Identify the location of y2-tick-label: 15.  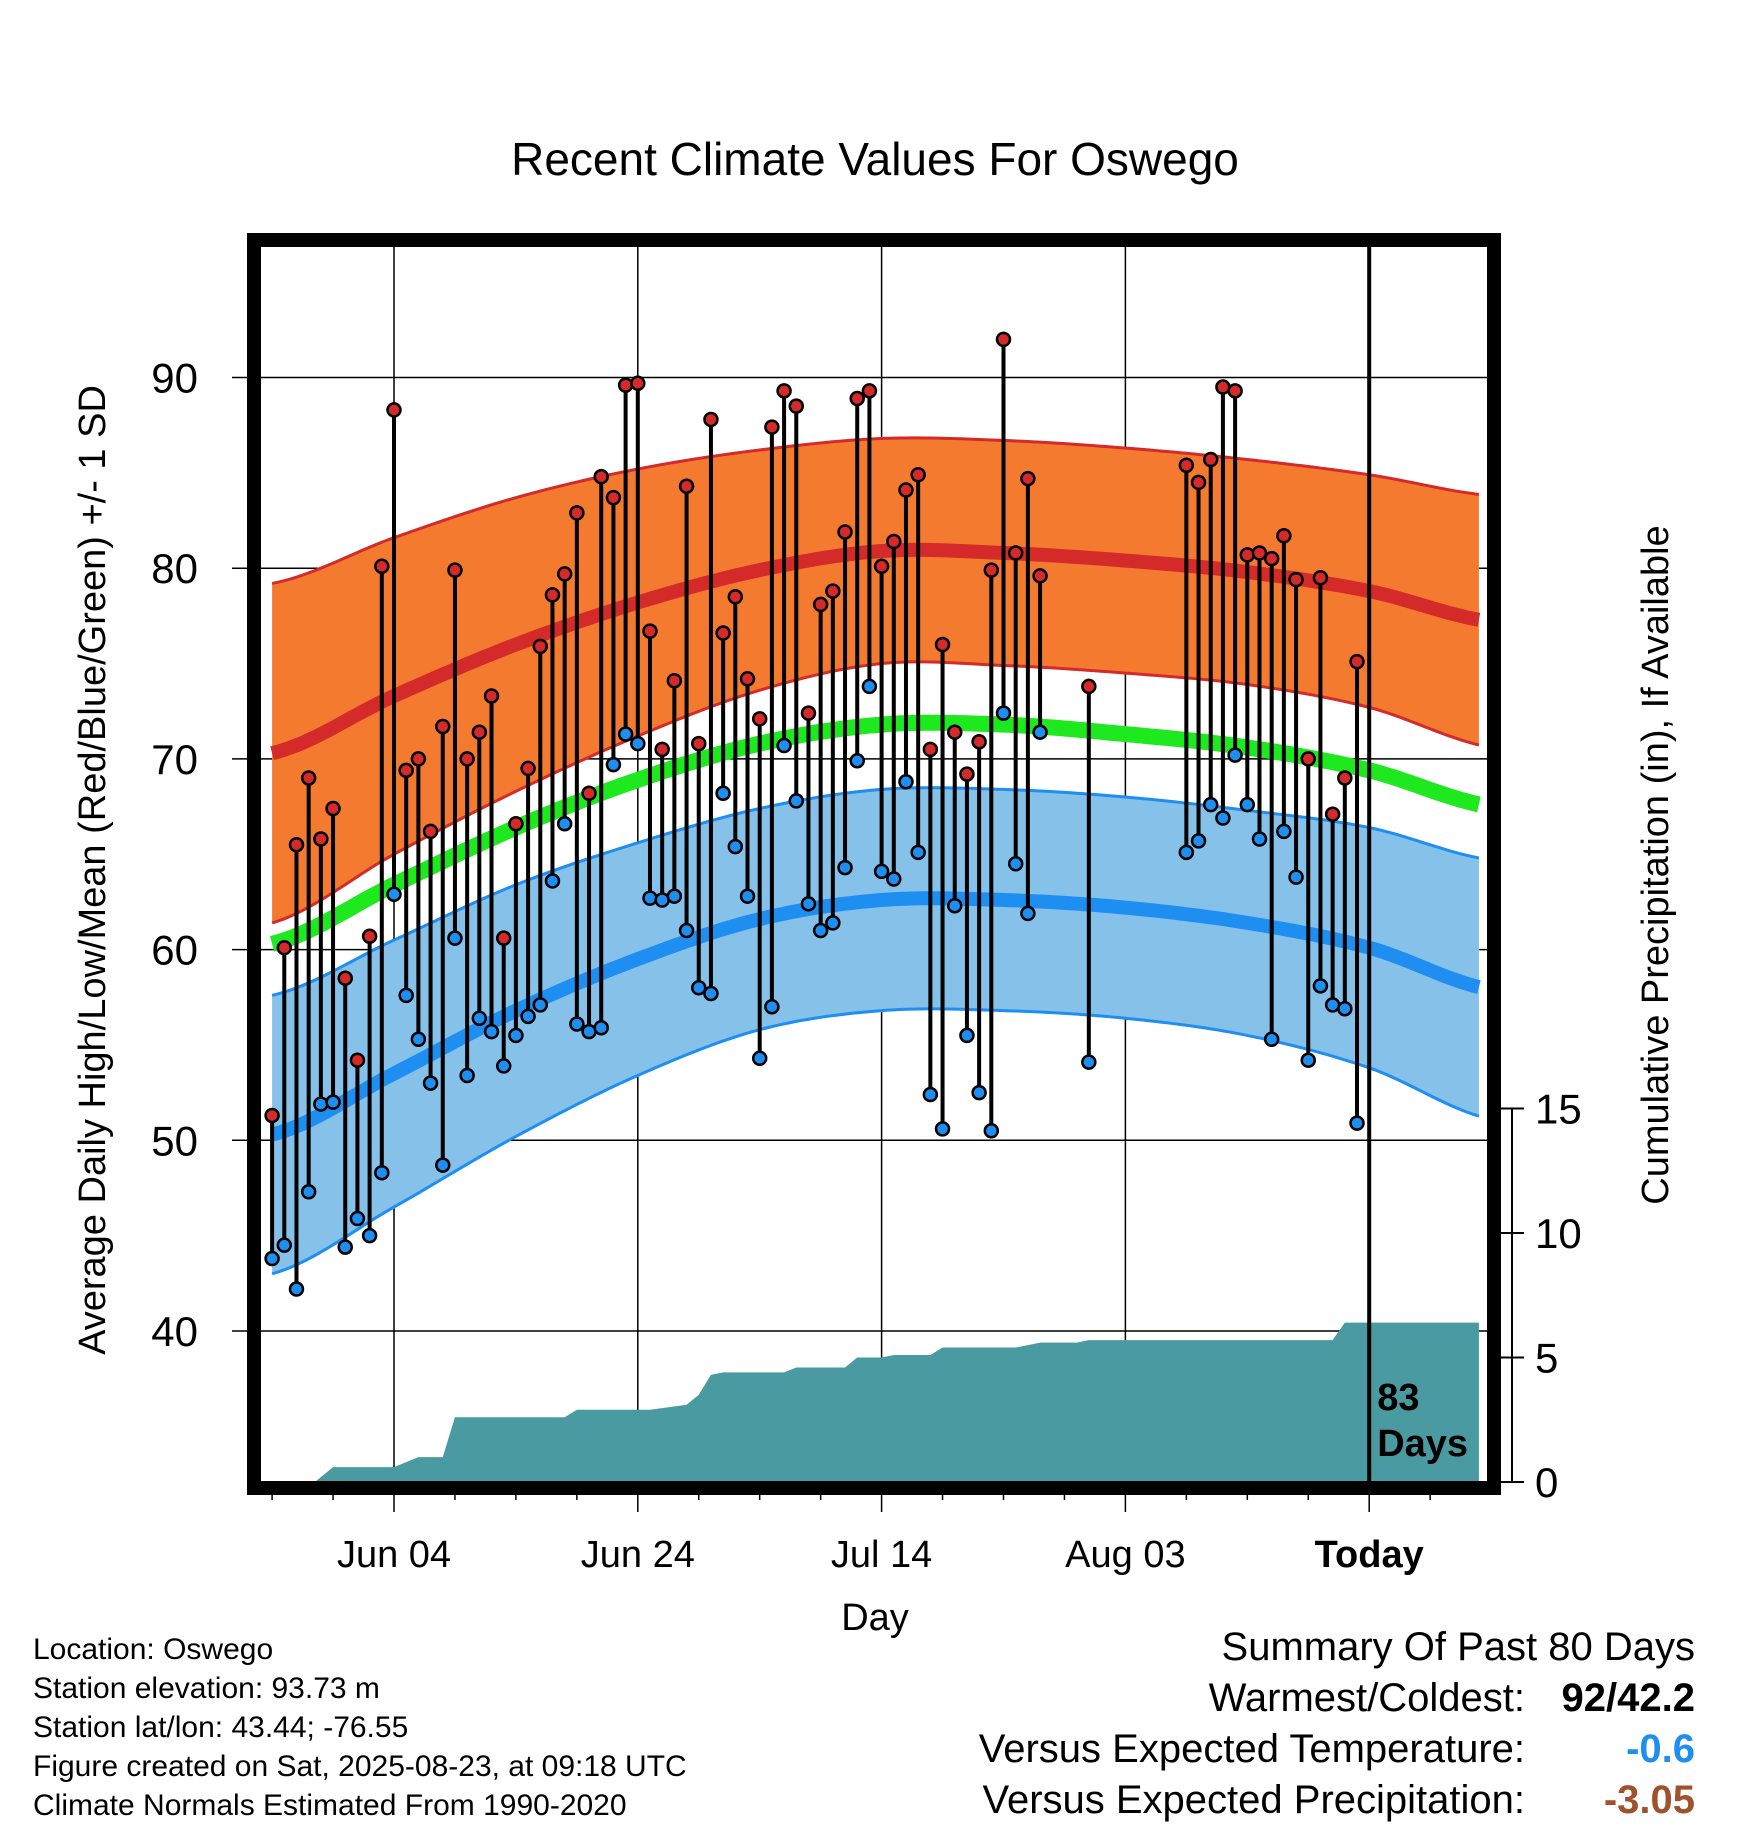
(1558, 1109).